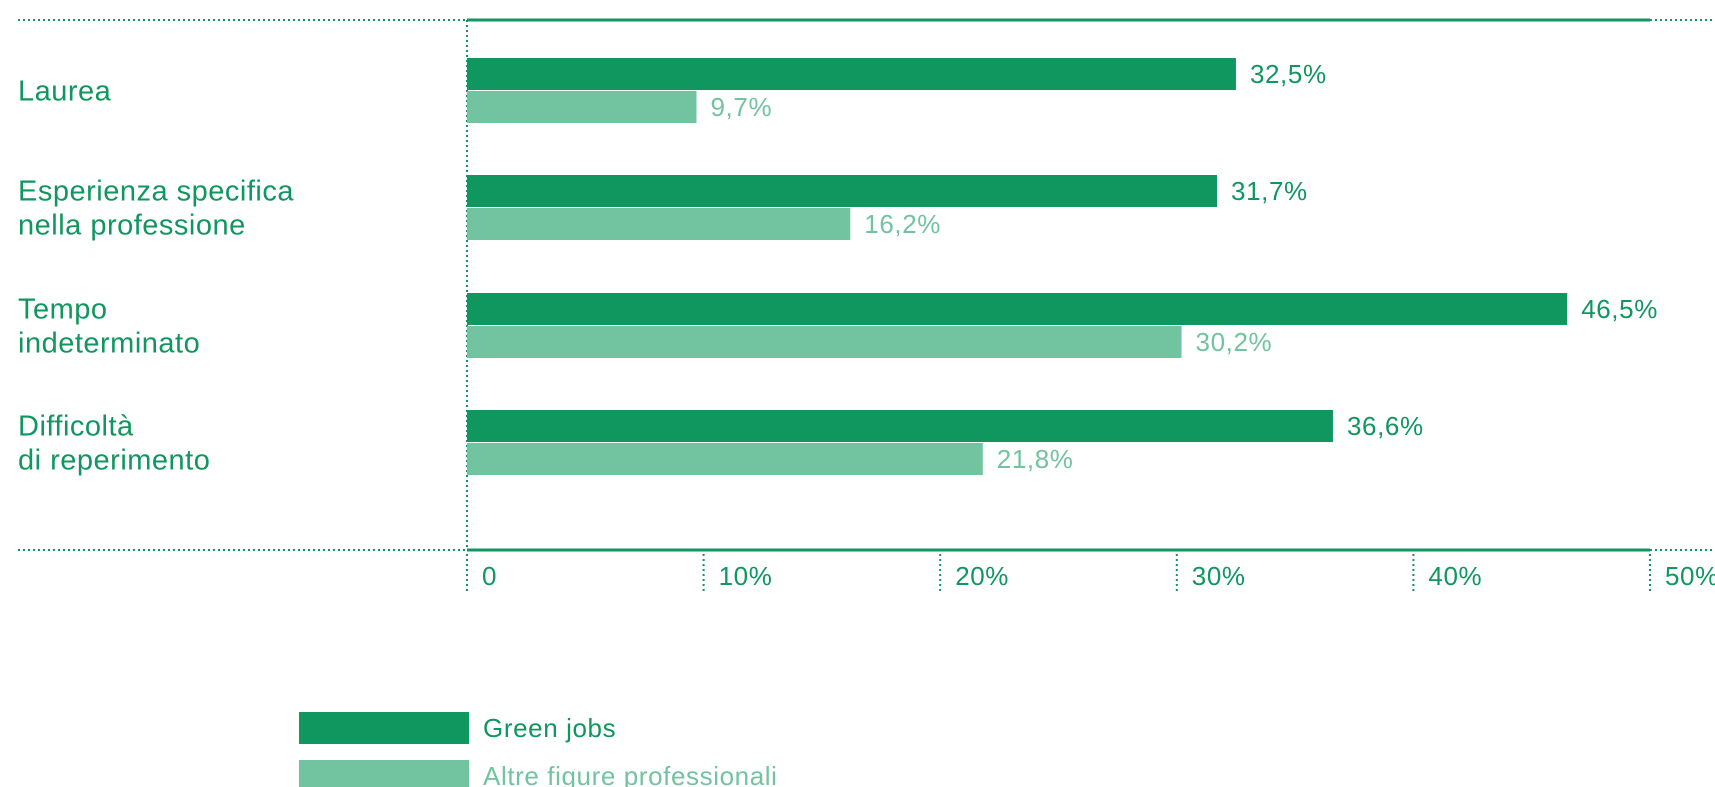 The image size is (1715, 787). Describe the element at coordinates (132, 226) in the screenshot. I see `category-label: nella professione` at that location.